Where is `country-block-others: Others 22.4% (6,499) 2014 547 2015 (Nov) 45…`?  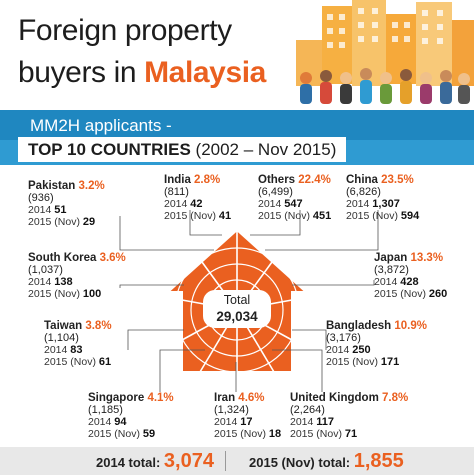
country-block-others: Others 22.4% (6,499) 2014 547 2015 (Nov) 45… is located at coordinates (294, 198).